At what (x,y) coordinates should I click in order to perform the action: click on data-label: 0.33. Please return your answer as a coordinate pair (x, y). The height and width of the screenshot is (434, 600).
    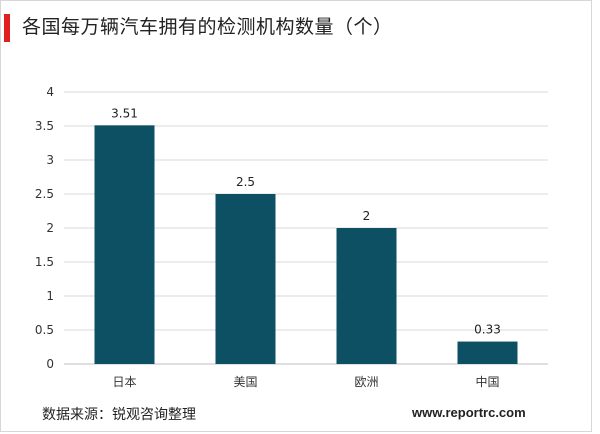
    Looking at the image, I should click on (487, 330).